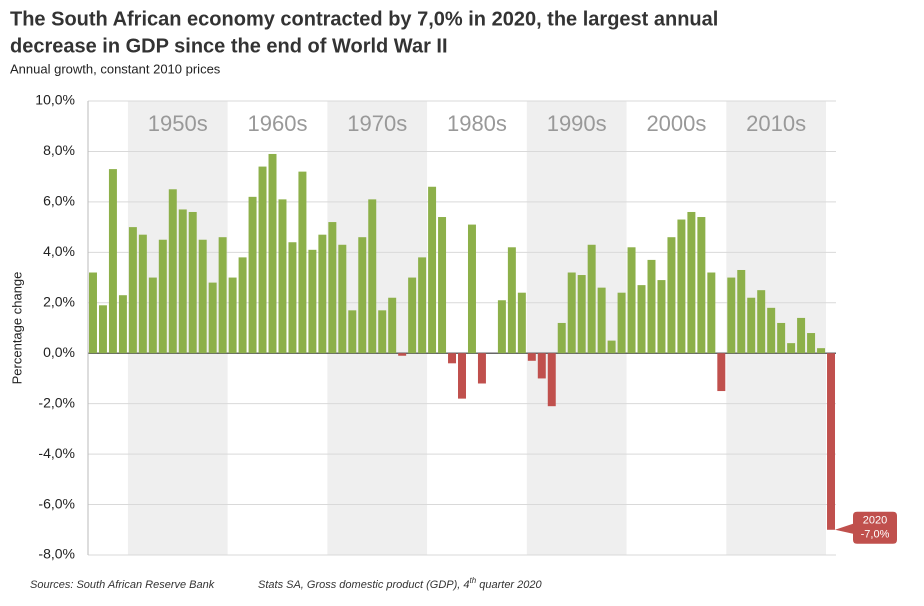  I want to click on decade-label: 1980s, so click(477, 123).